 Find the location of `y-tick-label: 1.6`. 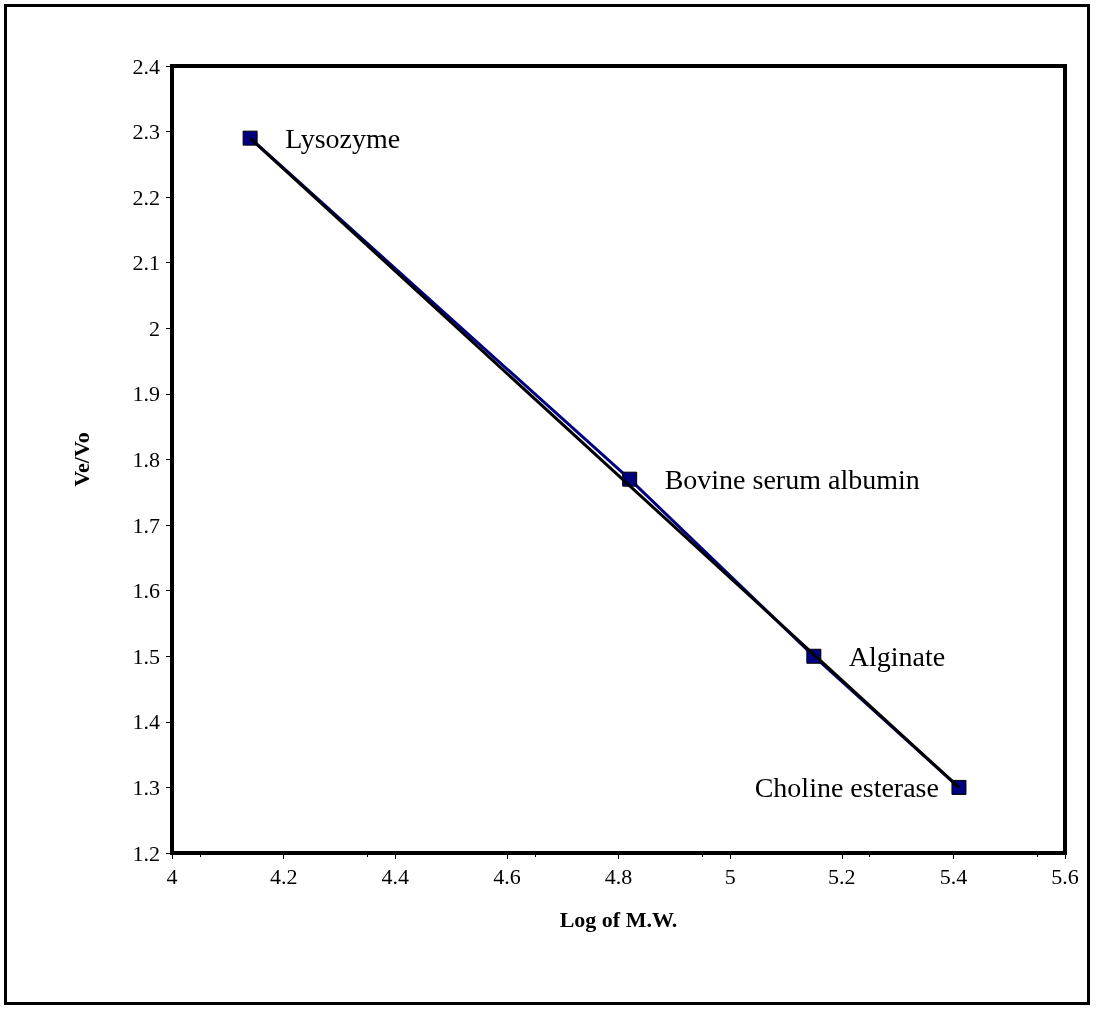

y-tick-label: 1.6 is located at coordinates (146, 591).